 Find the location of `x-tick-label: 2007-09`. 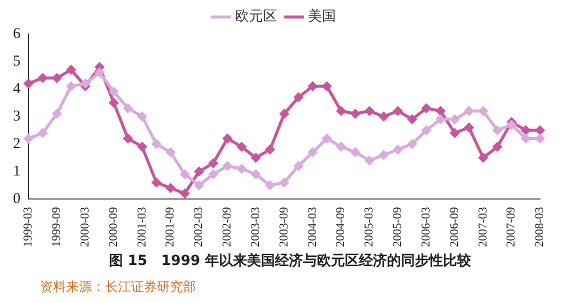

x-tick-label: 2007-09 is located at coordinates (511, 227).